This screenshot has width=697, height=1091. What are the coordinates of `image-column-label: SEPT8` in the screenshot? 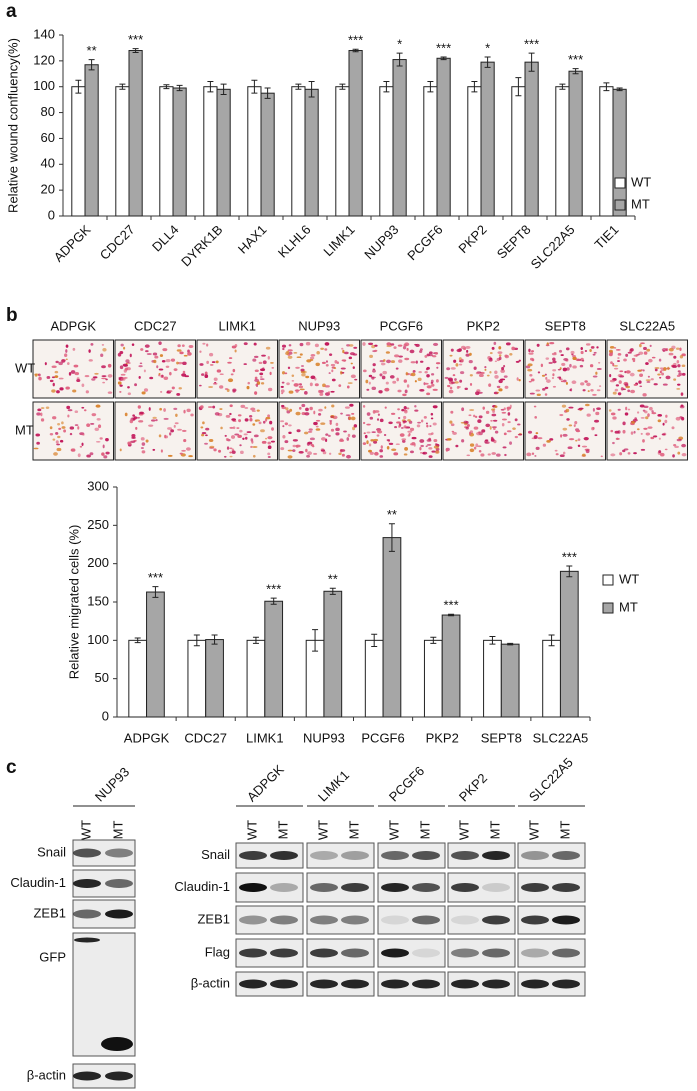 It's located at (565, 325).